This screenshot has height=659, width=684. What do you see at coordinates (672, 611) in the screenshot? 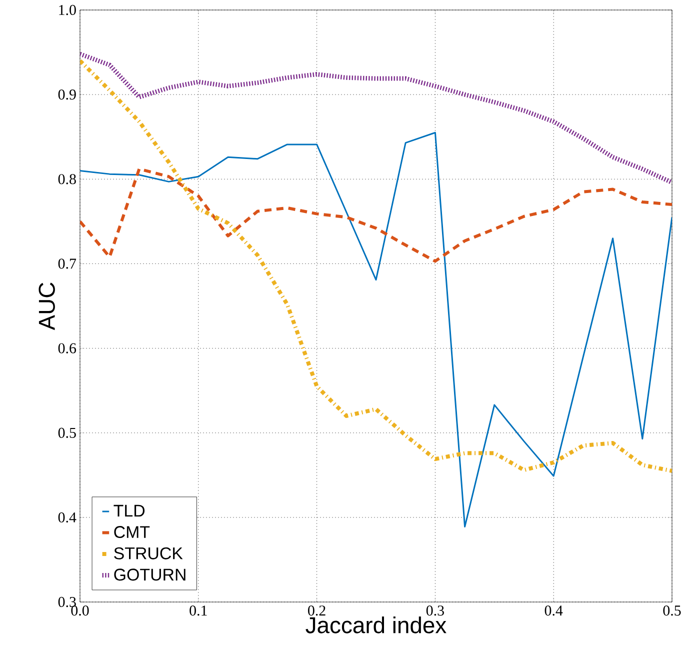
I see `x-tick-label: 0.5` at bounding box center [672, 611].